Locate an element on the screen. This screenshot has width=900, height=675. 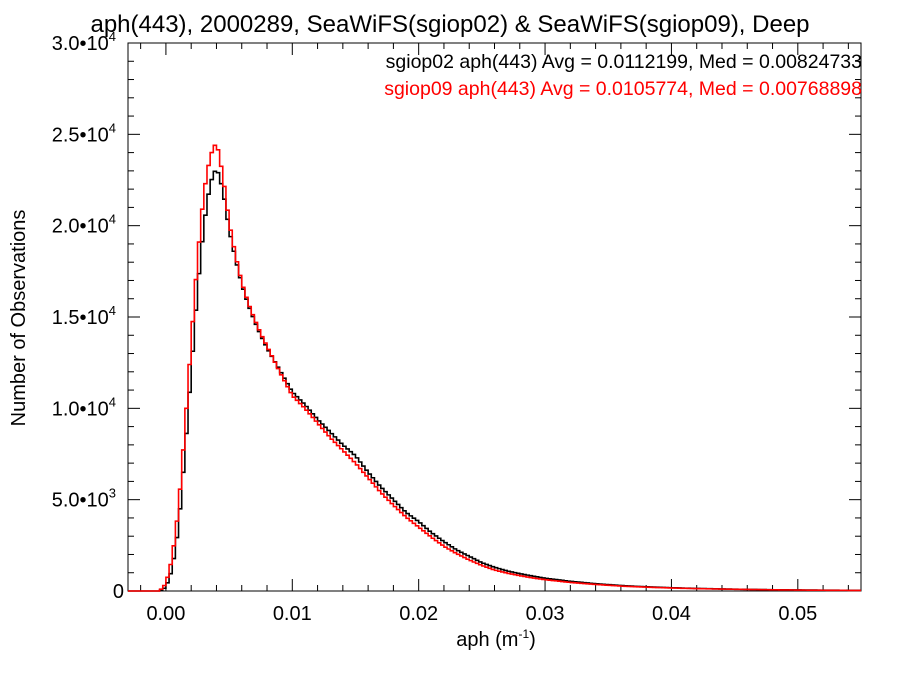
y-tick-label: 0 is located at coordinates (118, 592).